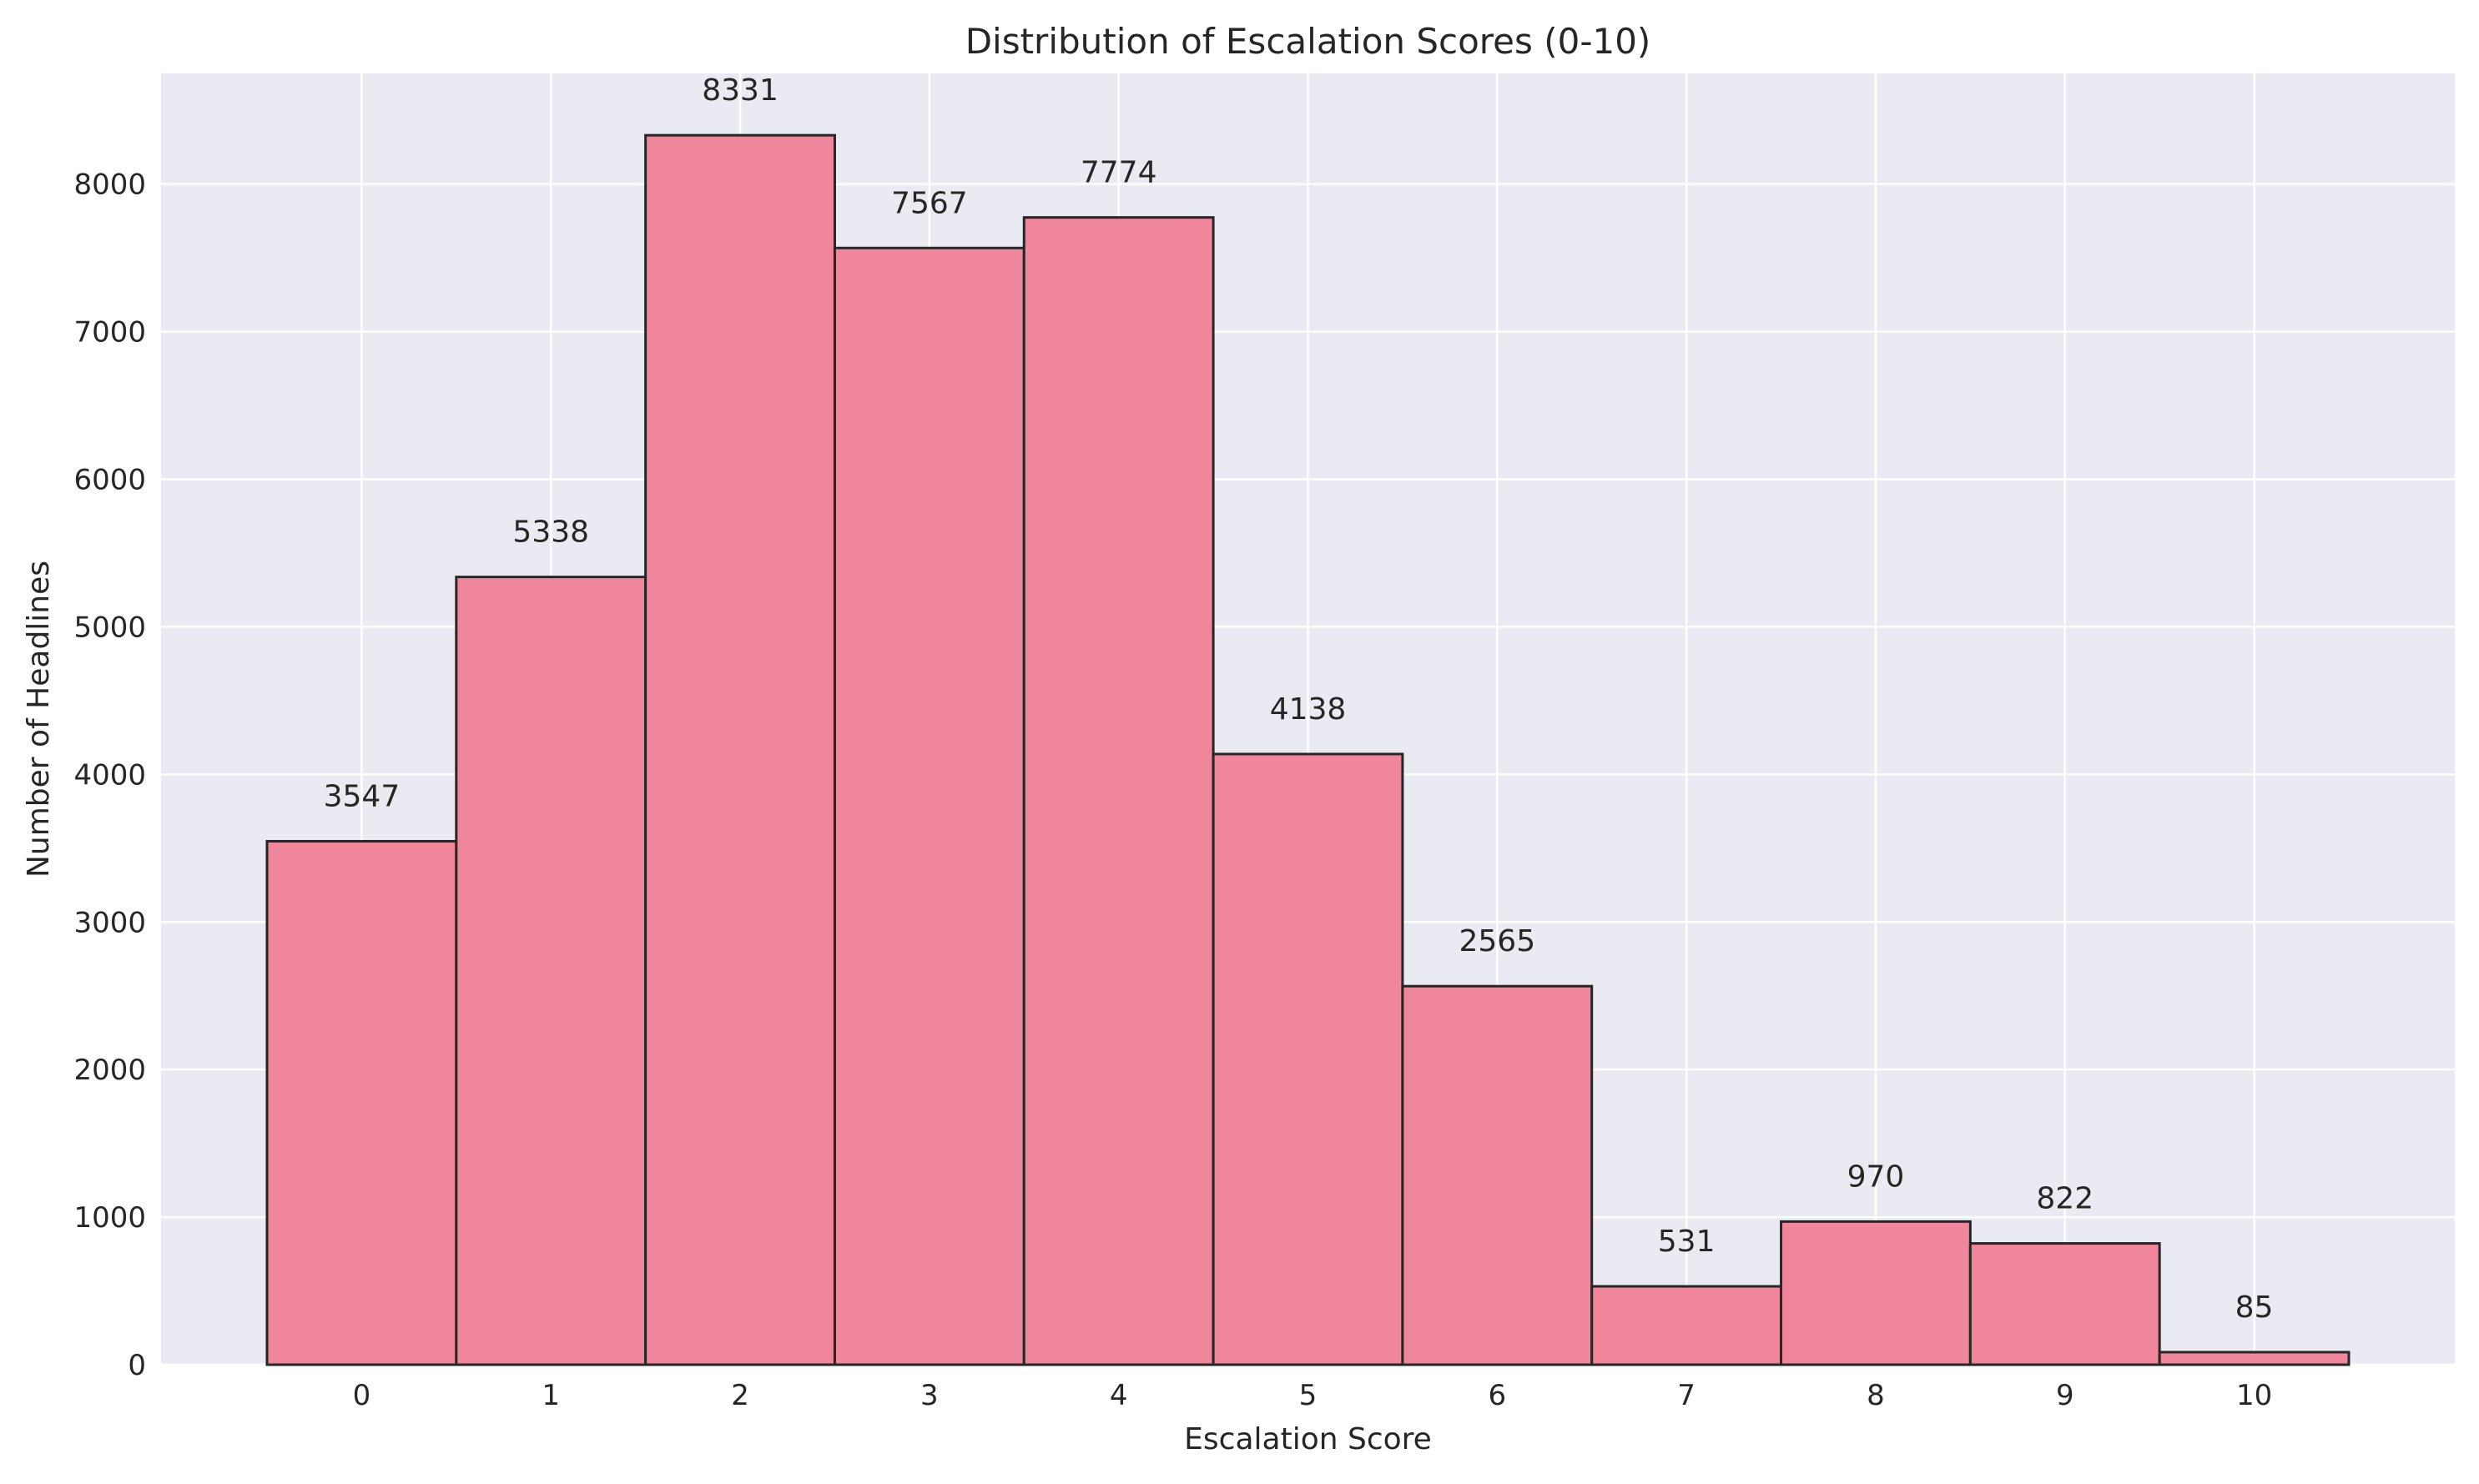  I want to click on x-tick-label: 3, so click(929, 1396).